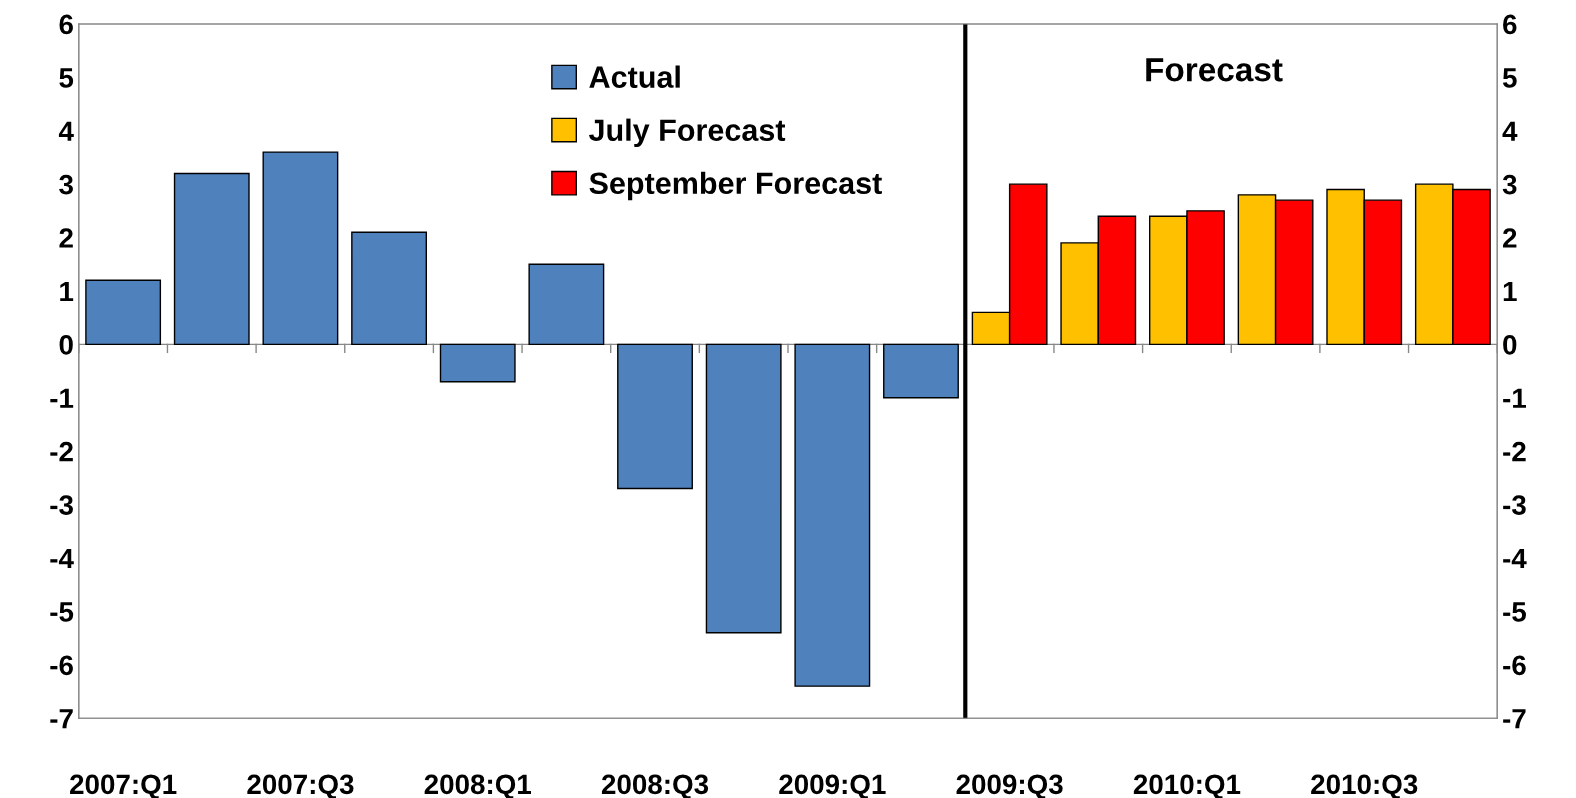  I want to click on y2-tick-label: 3, so click(1509, 184).